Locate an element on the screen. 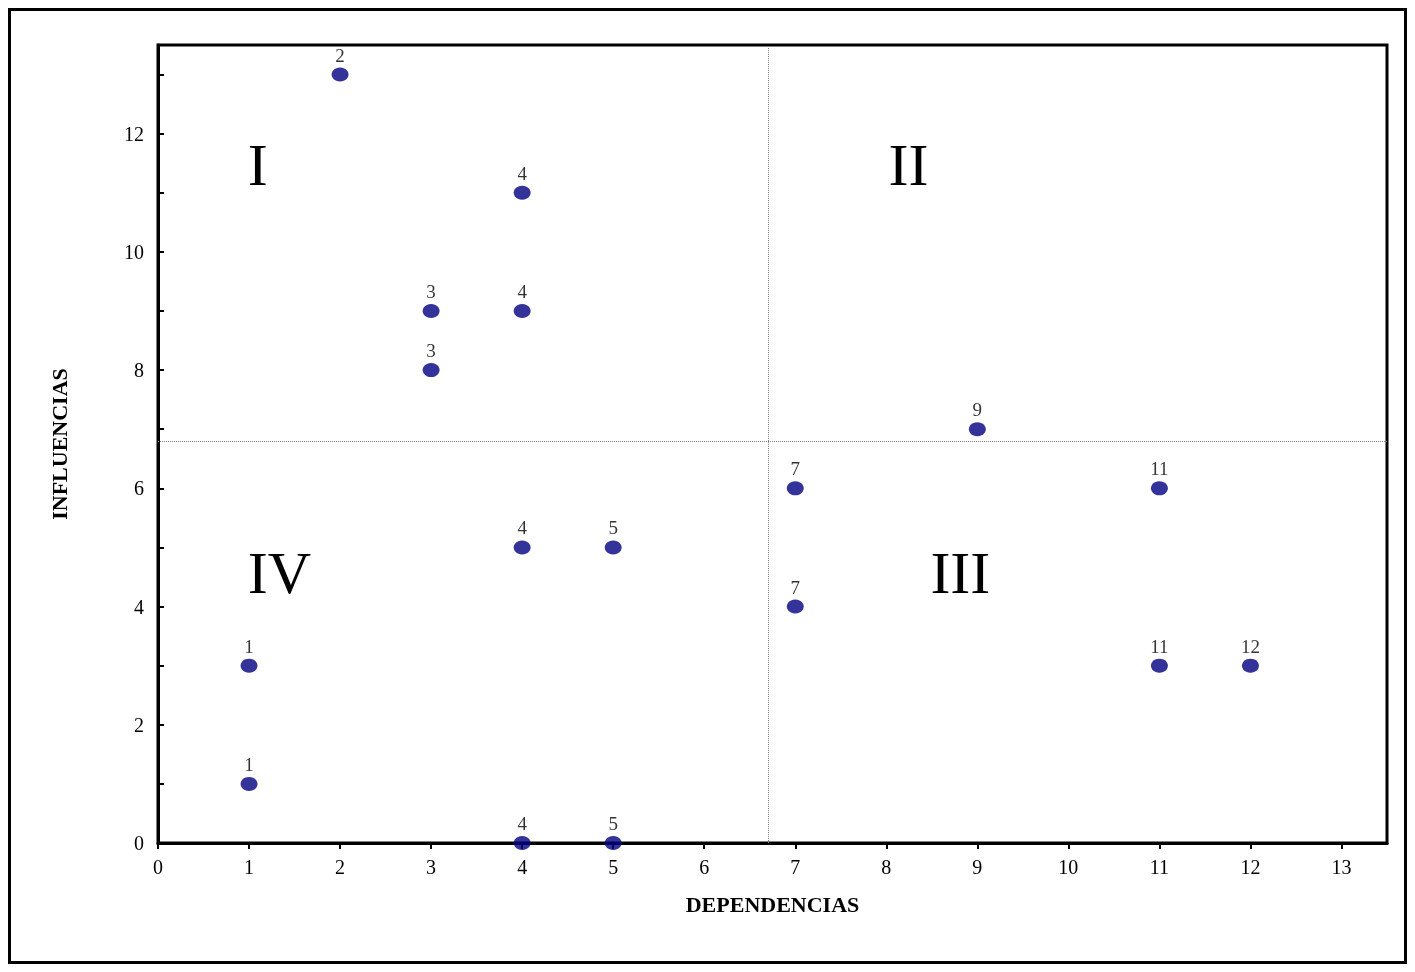  annotation: III is located at coordinates (960, 573).